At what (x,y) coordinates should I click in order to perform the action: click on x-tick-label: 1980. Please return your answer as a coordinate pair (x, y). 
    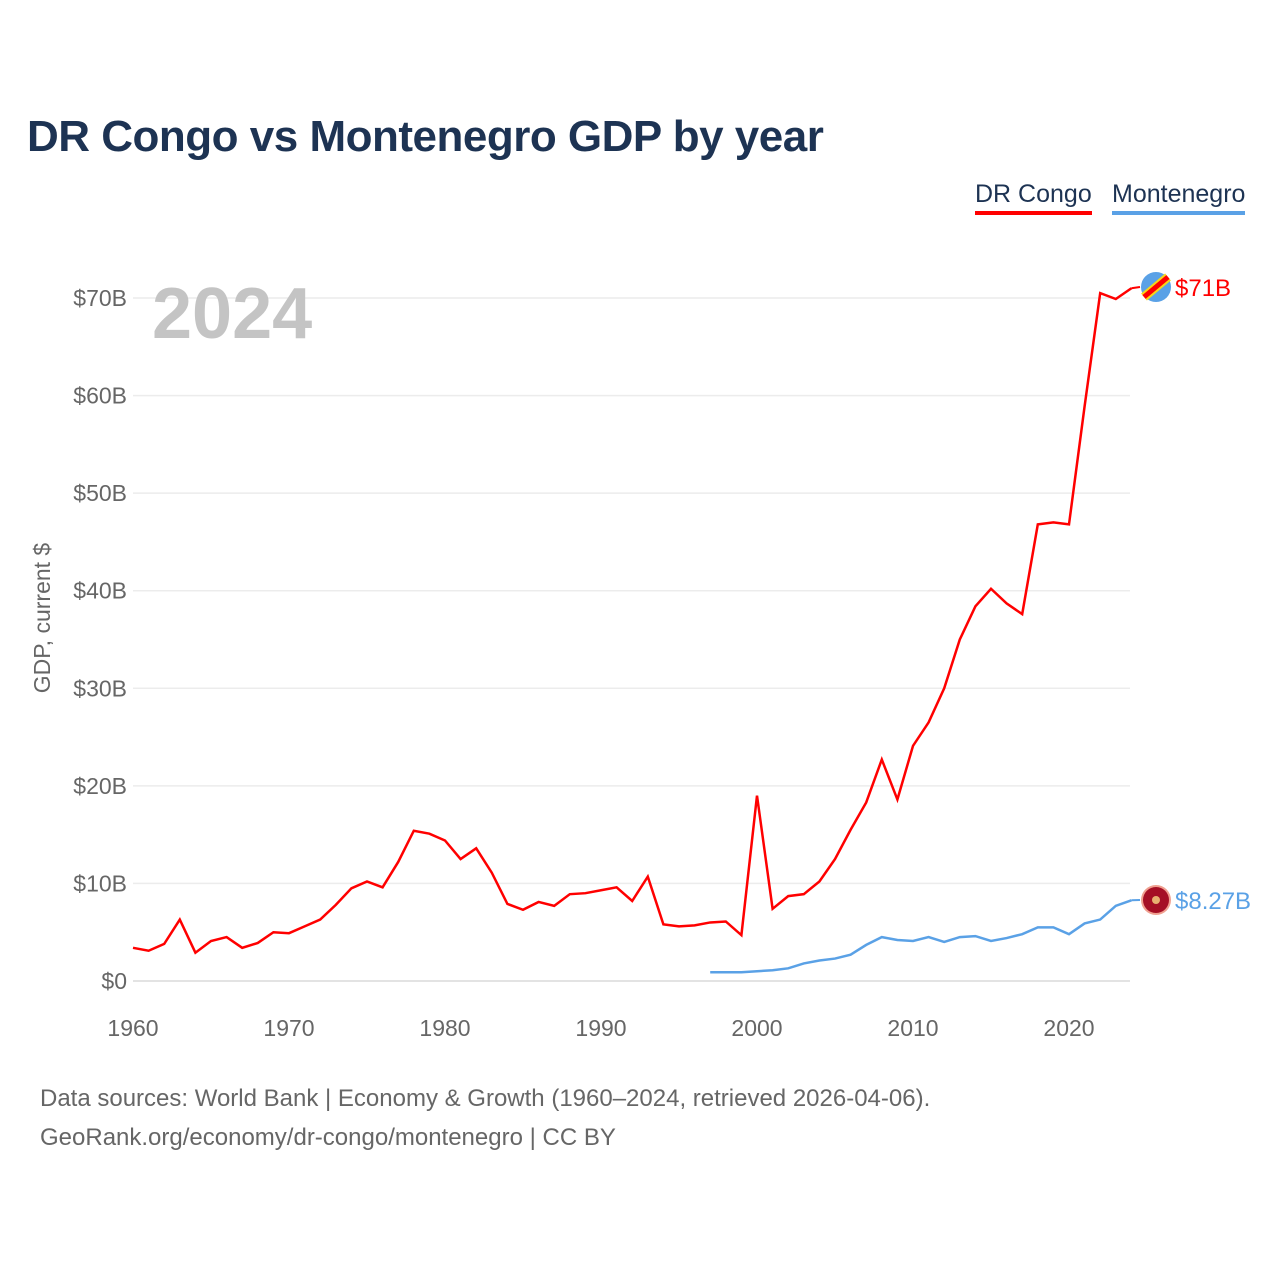
    Looking at the image, I should click on (444, 1028).